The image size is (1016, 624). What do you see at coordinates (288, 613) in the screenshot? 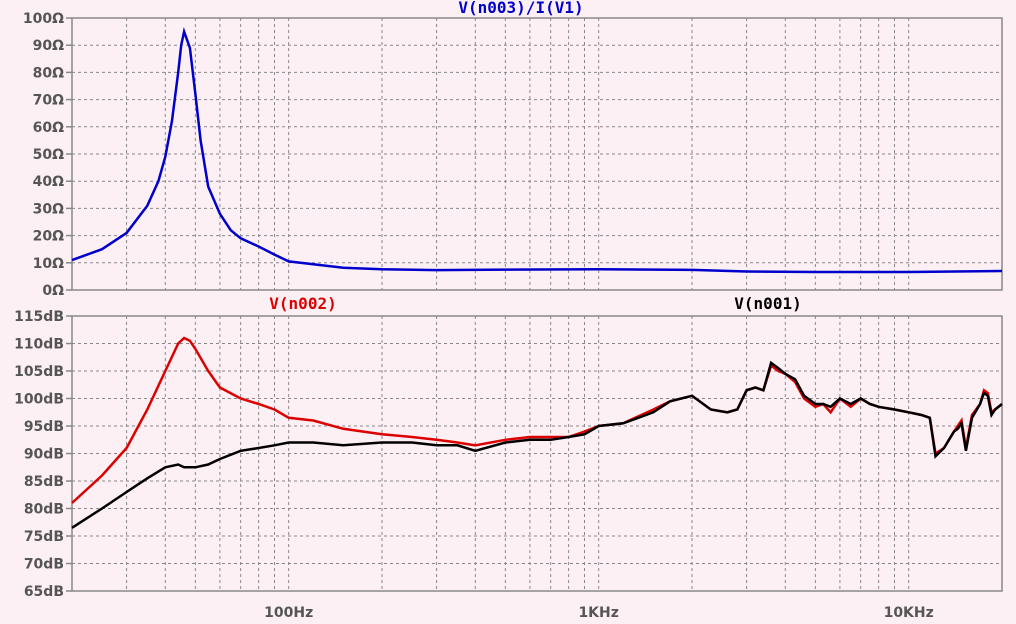
I see `x-tick-label: 100Hz` at bounding box center [288, 613].